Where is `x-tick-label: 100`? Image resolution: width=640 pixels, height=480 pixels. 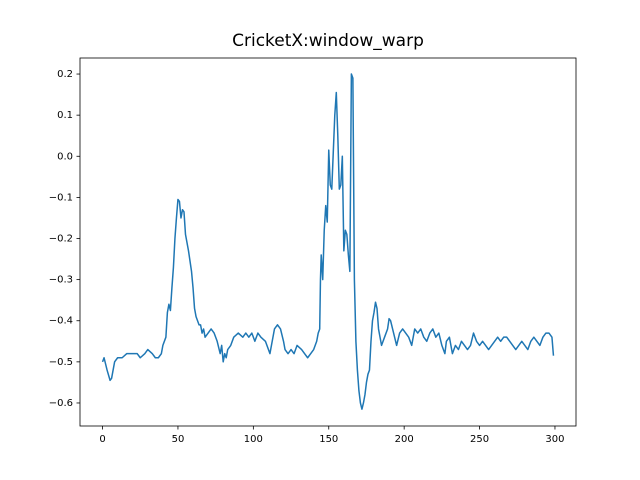 x-tick-label: 100 is located at coordinates (253, 439).